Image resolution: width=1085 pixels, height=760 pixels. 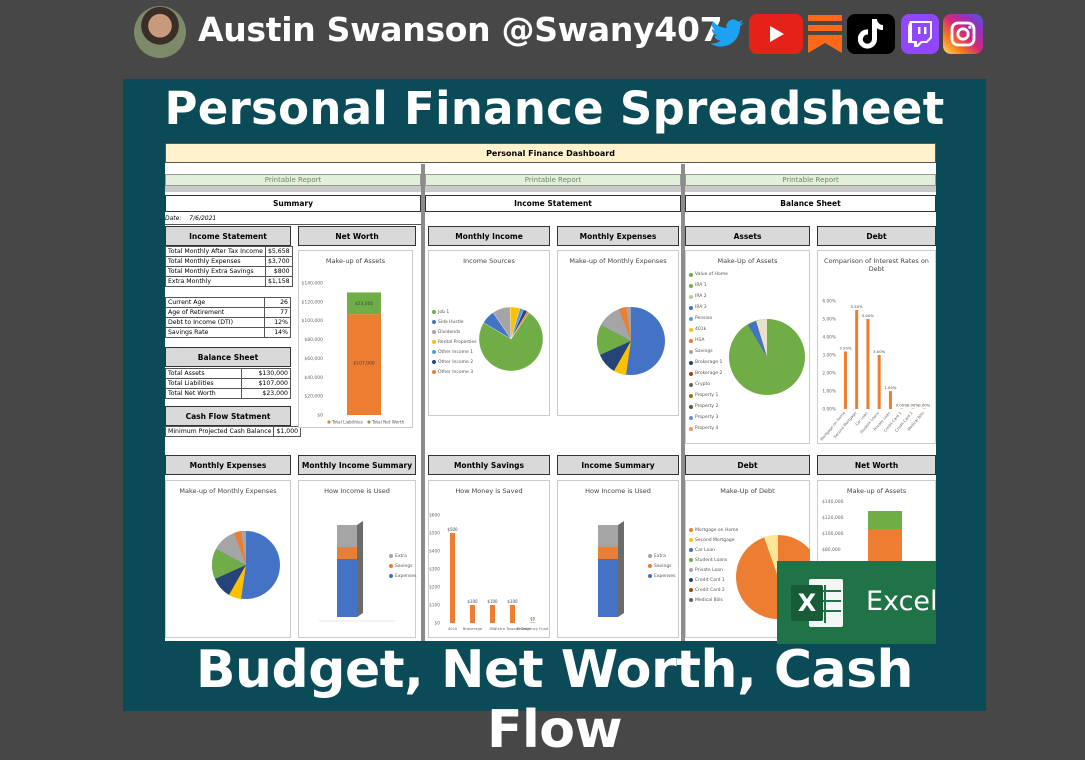 What do you see at coordinates (877, 529) in the screenshot?
I see `net-worth-bar-chart-2: $140,000 $120,000 $100,000 $80,000` at bounding box center [877, 529].